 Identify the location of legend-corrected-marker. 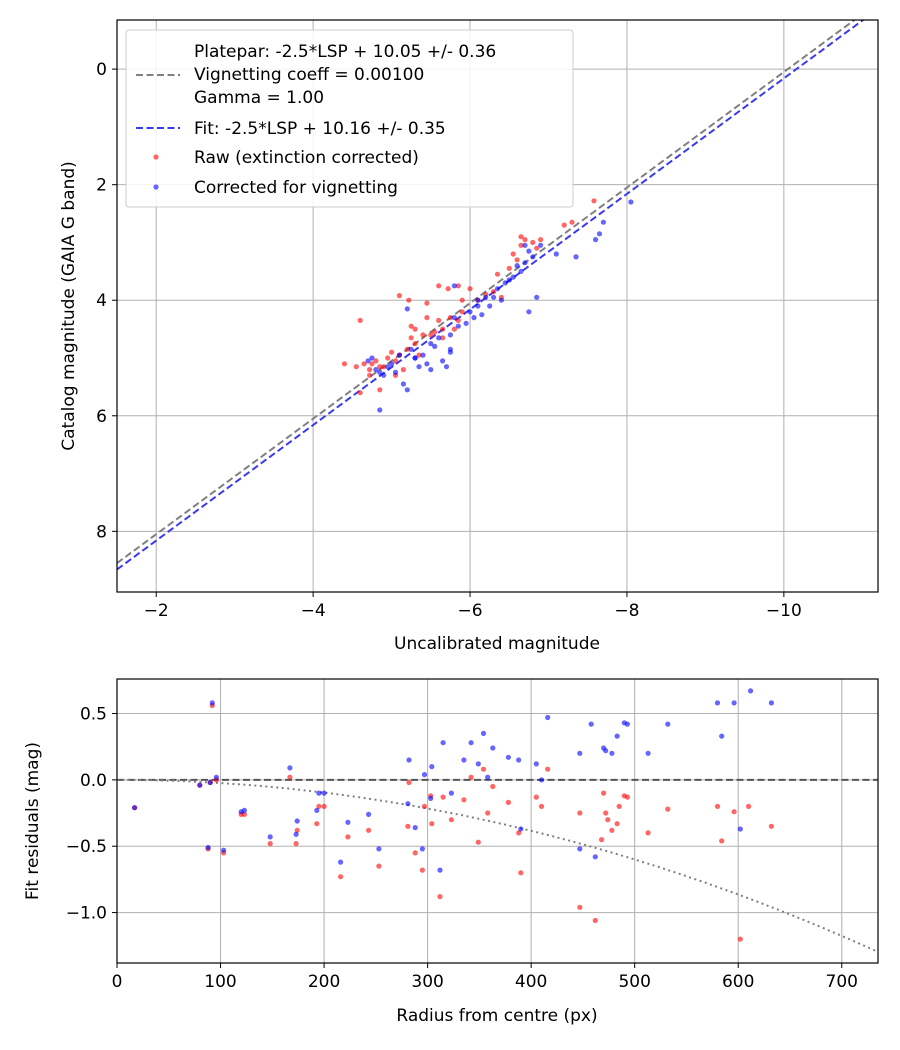
(156, 187).